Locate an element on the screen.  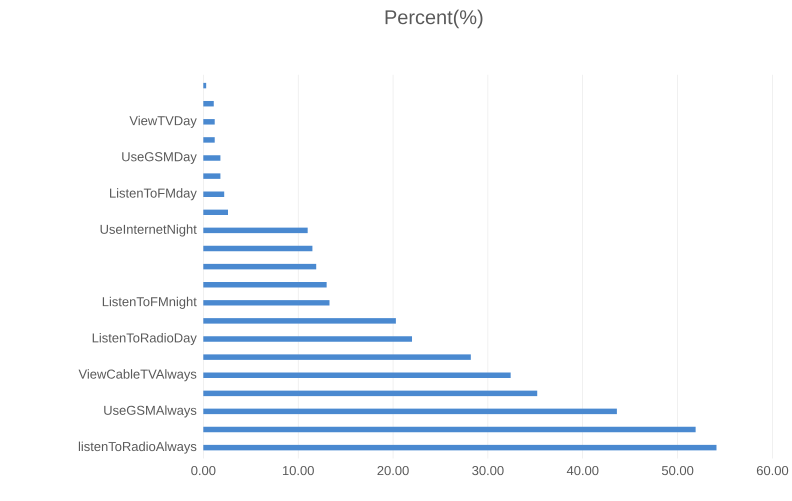
y-tick-label: ViewCableTVAlways is located at coordinates (137, 375).